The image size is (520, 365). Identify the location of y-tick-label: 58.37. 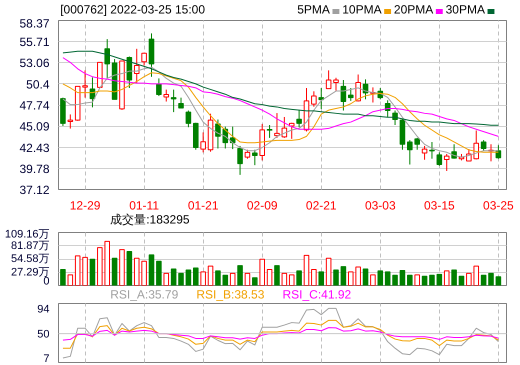
(34, 23).